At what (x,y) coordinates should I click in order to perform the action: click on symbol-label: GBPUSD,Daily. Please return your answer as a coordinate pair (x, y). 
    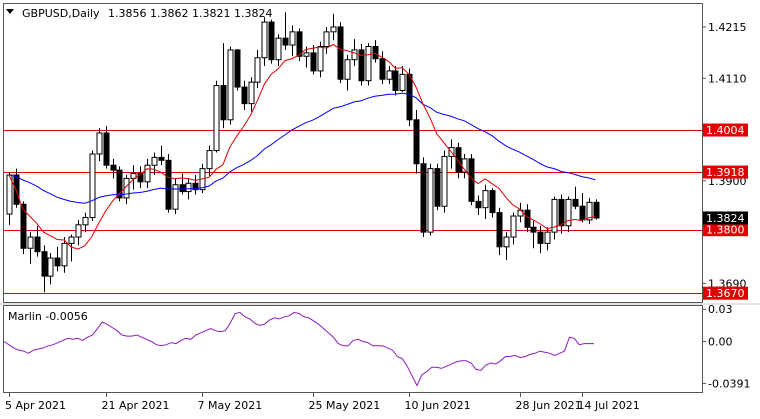
    Looking at the image, I should click on (61, 13).